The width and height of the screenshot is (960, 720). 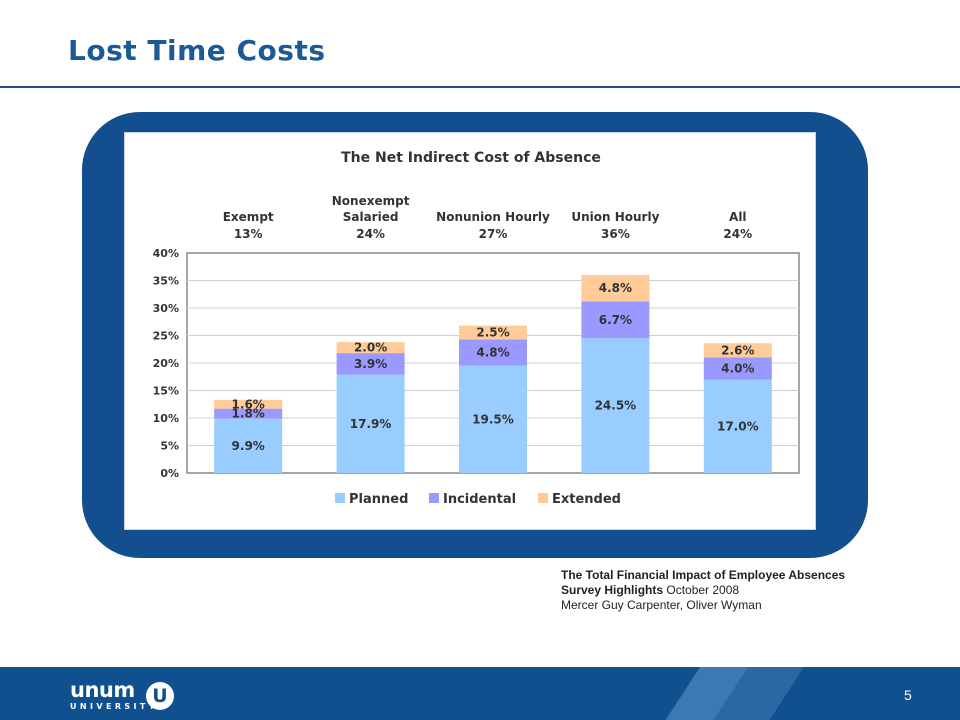 I want to click on category-label: All, so click(x=738, y=217).